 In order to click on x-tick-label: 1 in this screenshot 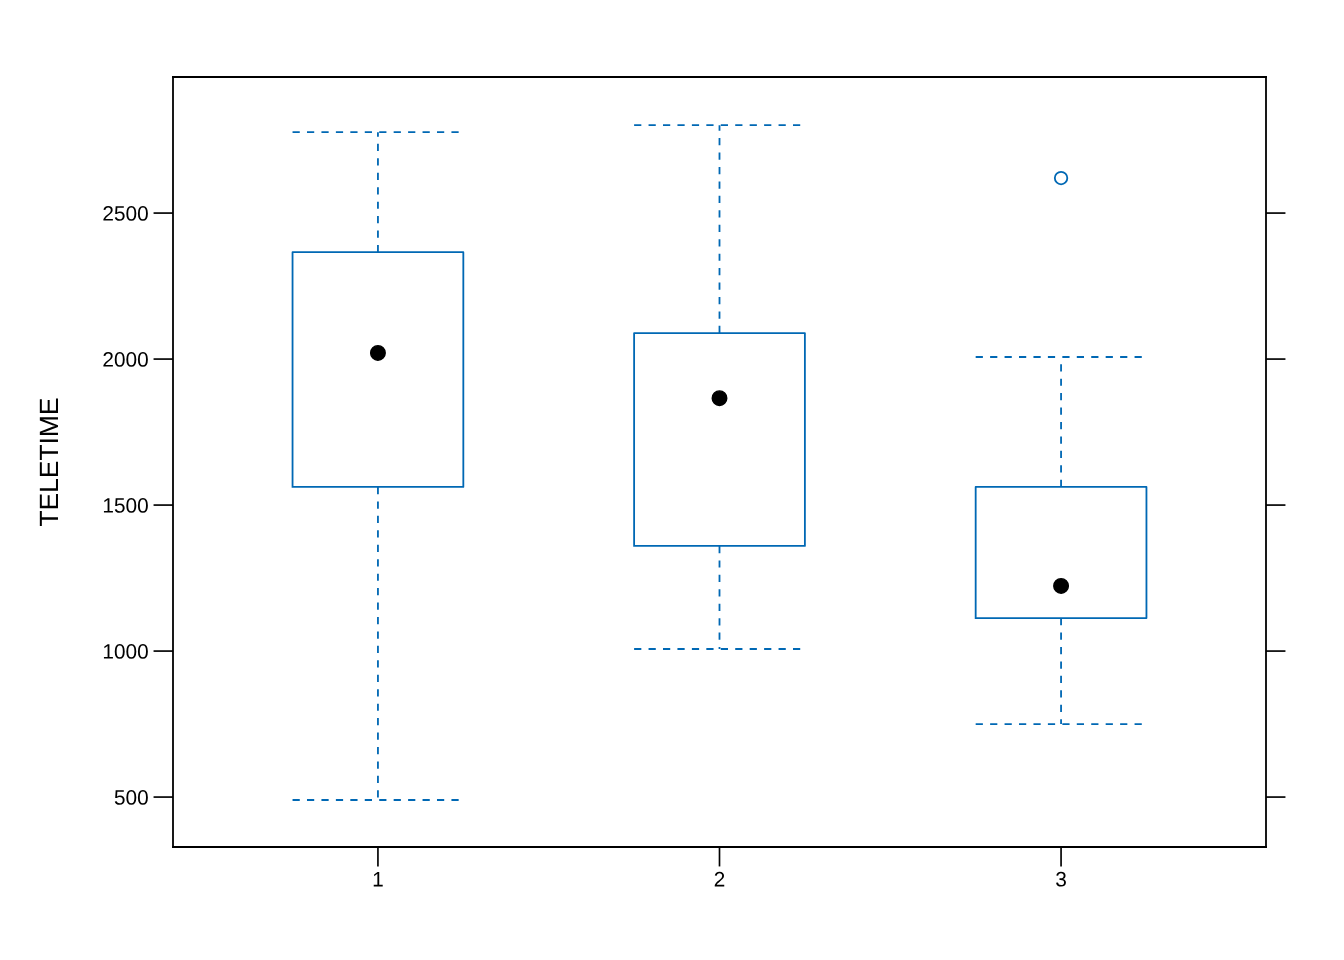, I will do `click(378, 879)`.